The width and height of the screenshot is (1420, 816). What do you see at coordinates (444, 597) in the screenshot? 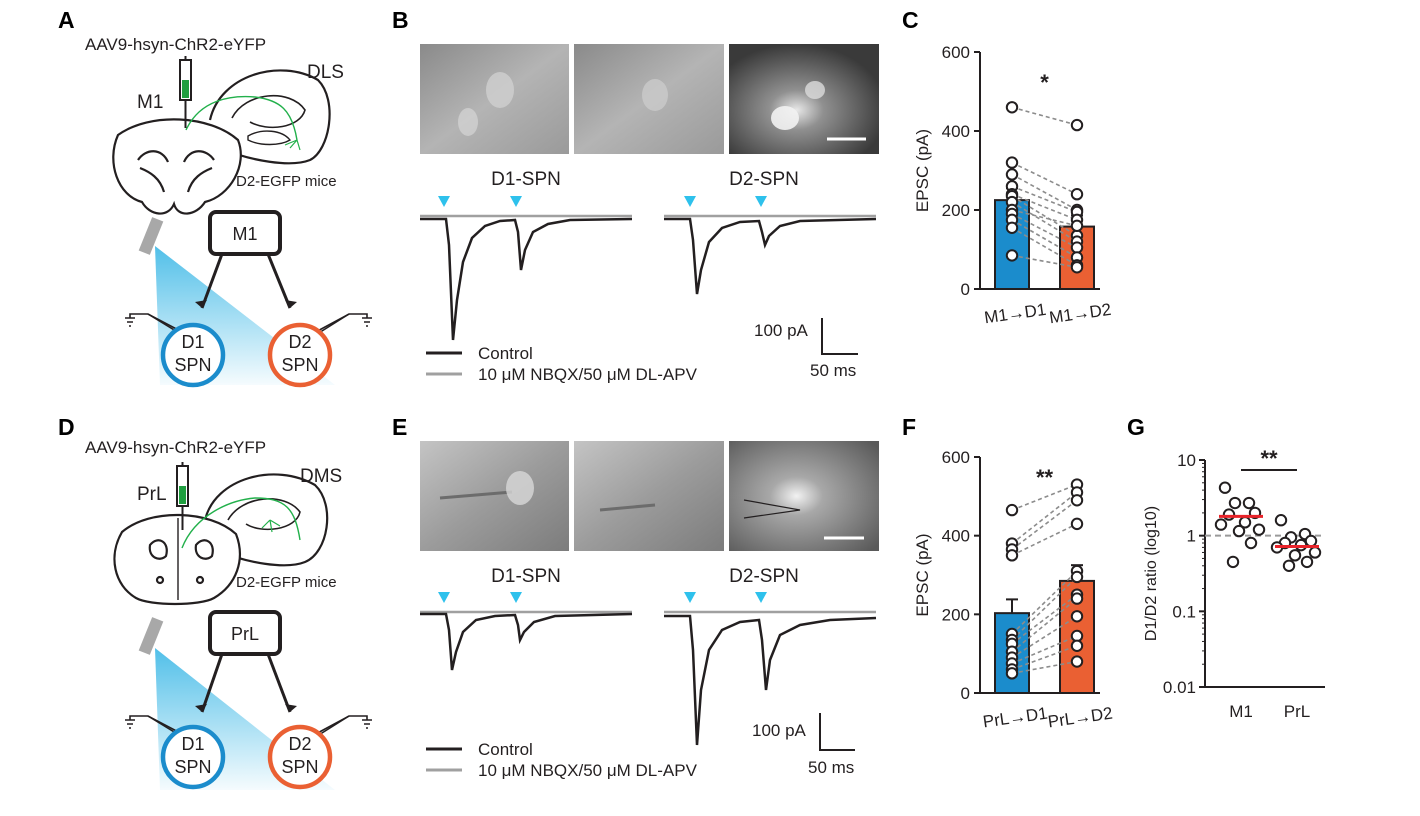
I see `light-pulse-e1` at bounding box center [444, 597].